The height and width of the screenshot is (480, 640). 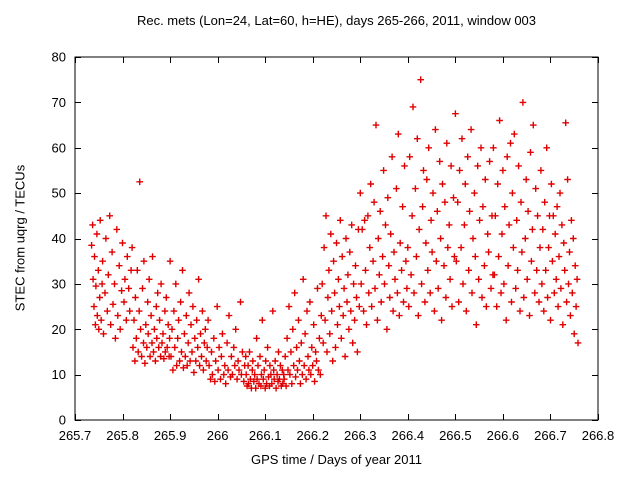 What do you see at coordinates (503, 435) in the screenshot?
I see `x-tick-label: 266.6` at bounding box center [503, 435].